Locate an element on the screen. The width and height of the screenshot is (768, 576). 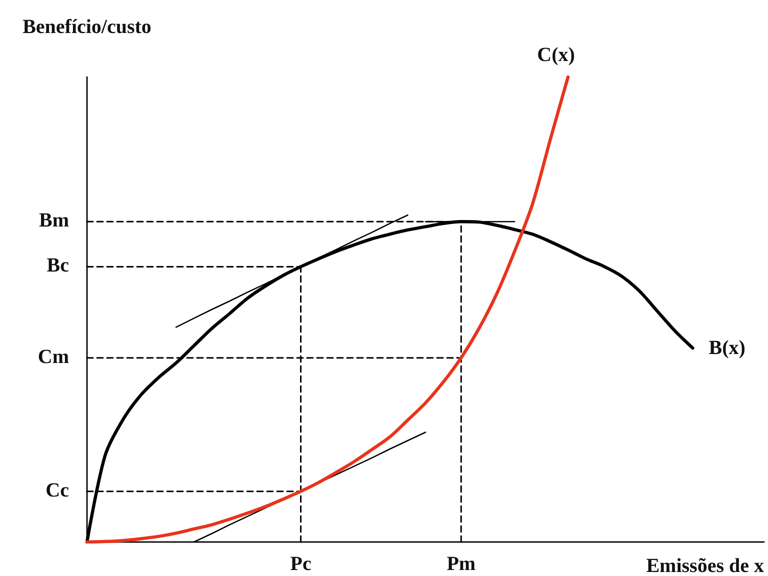
text: Bm is located at coordinates (54, 221).